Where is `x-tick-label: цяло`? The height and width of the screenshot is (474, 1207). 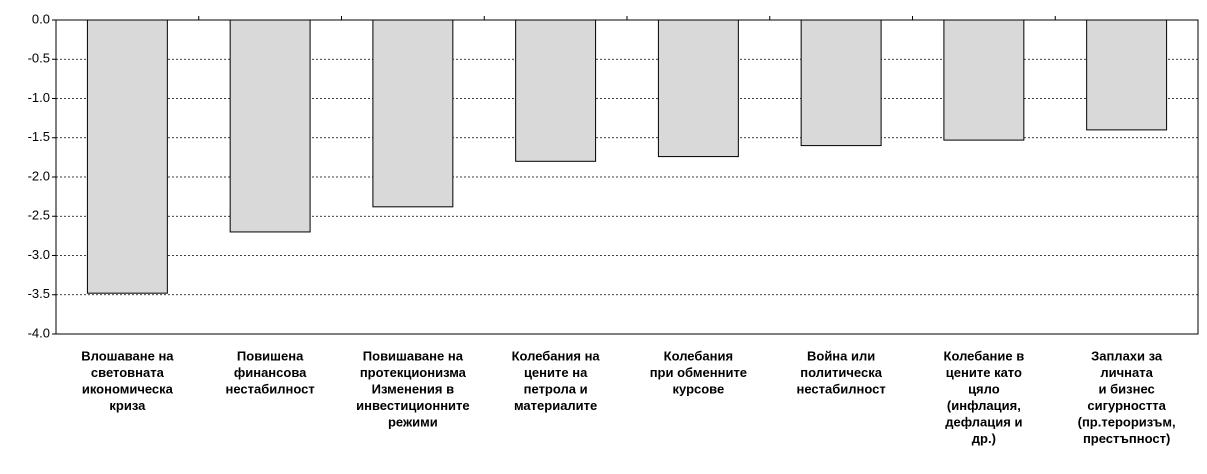 x-tick-label: цяло is located at coordinates (984, 388).